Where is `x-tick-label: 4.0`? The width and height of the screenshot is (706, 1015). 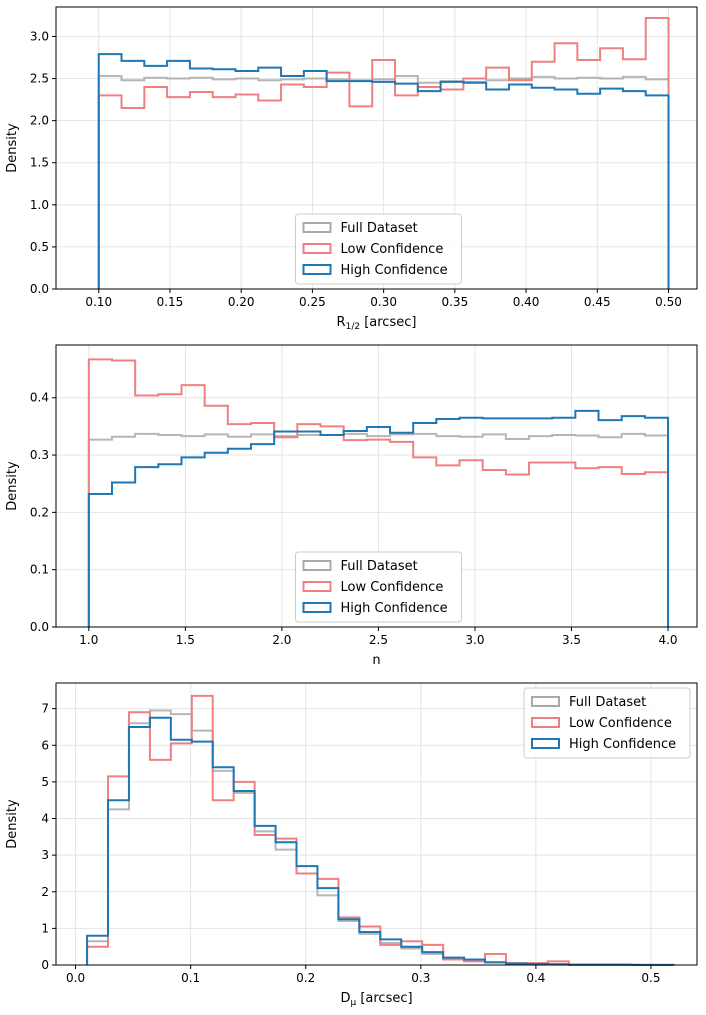 x-tick-label: 4.0 is located at coordinates (667, 640).